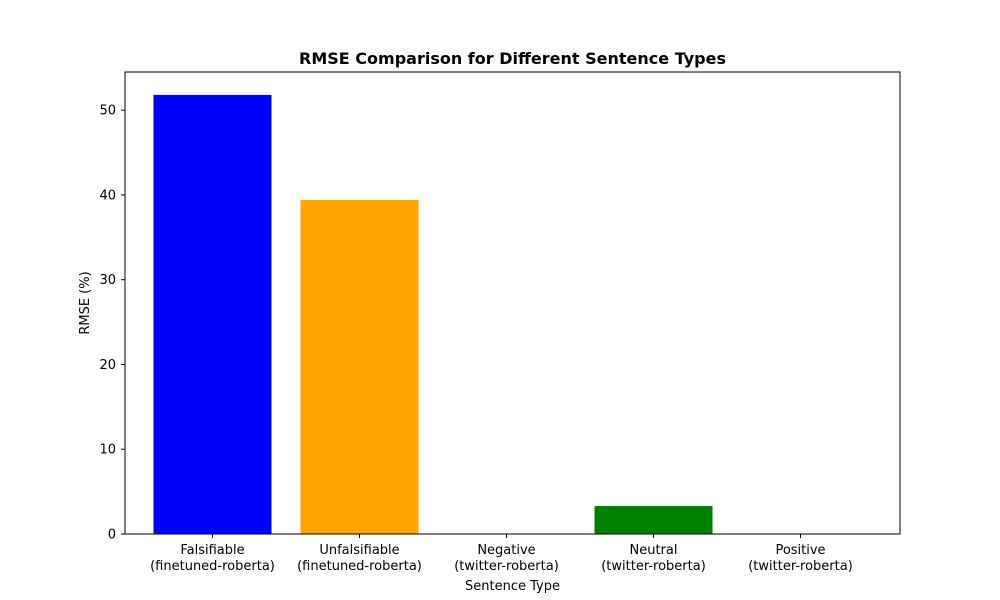  I want to click on bar-neutral, so click(653, 520).